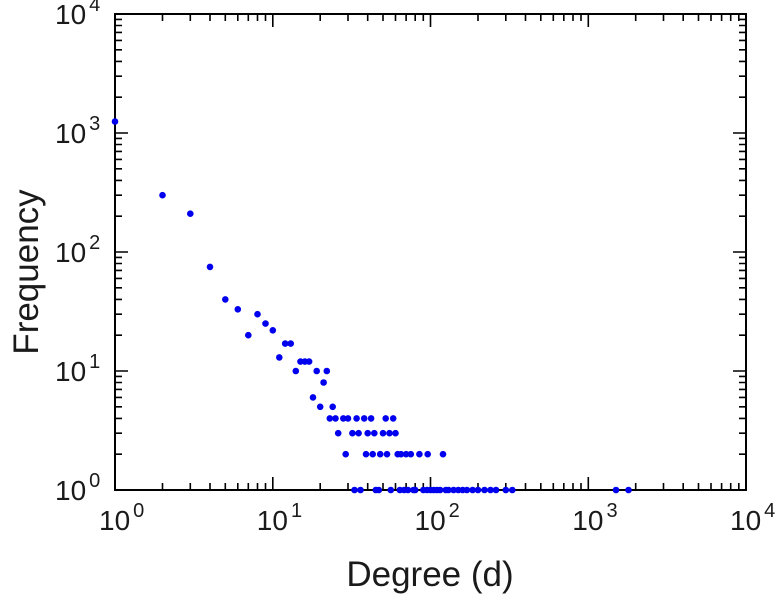 The width and height of the screenshot is (779, 600). I want to click on y-axis-label: Frequency, so click(26, 272).